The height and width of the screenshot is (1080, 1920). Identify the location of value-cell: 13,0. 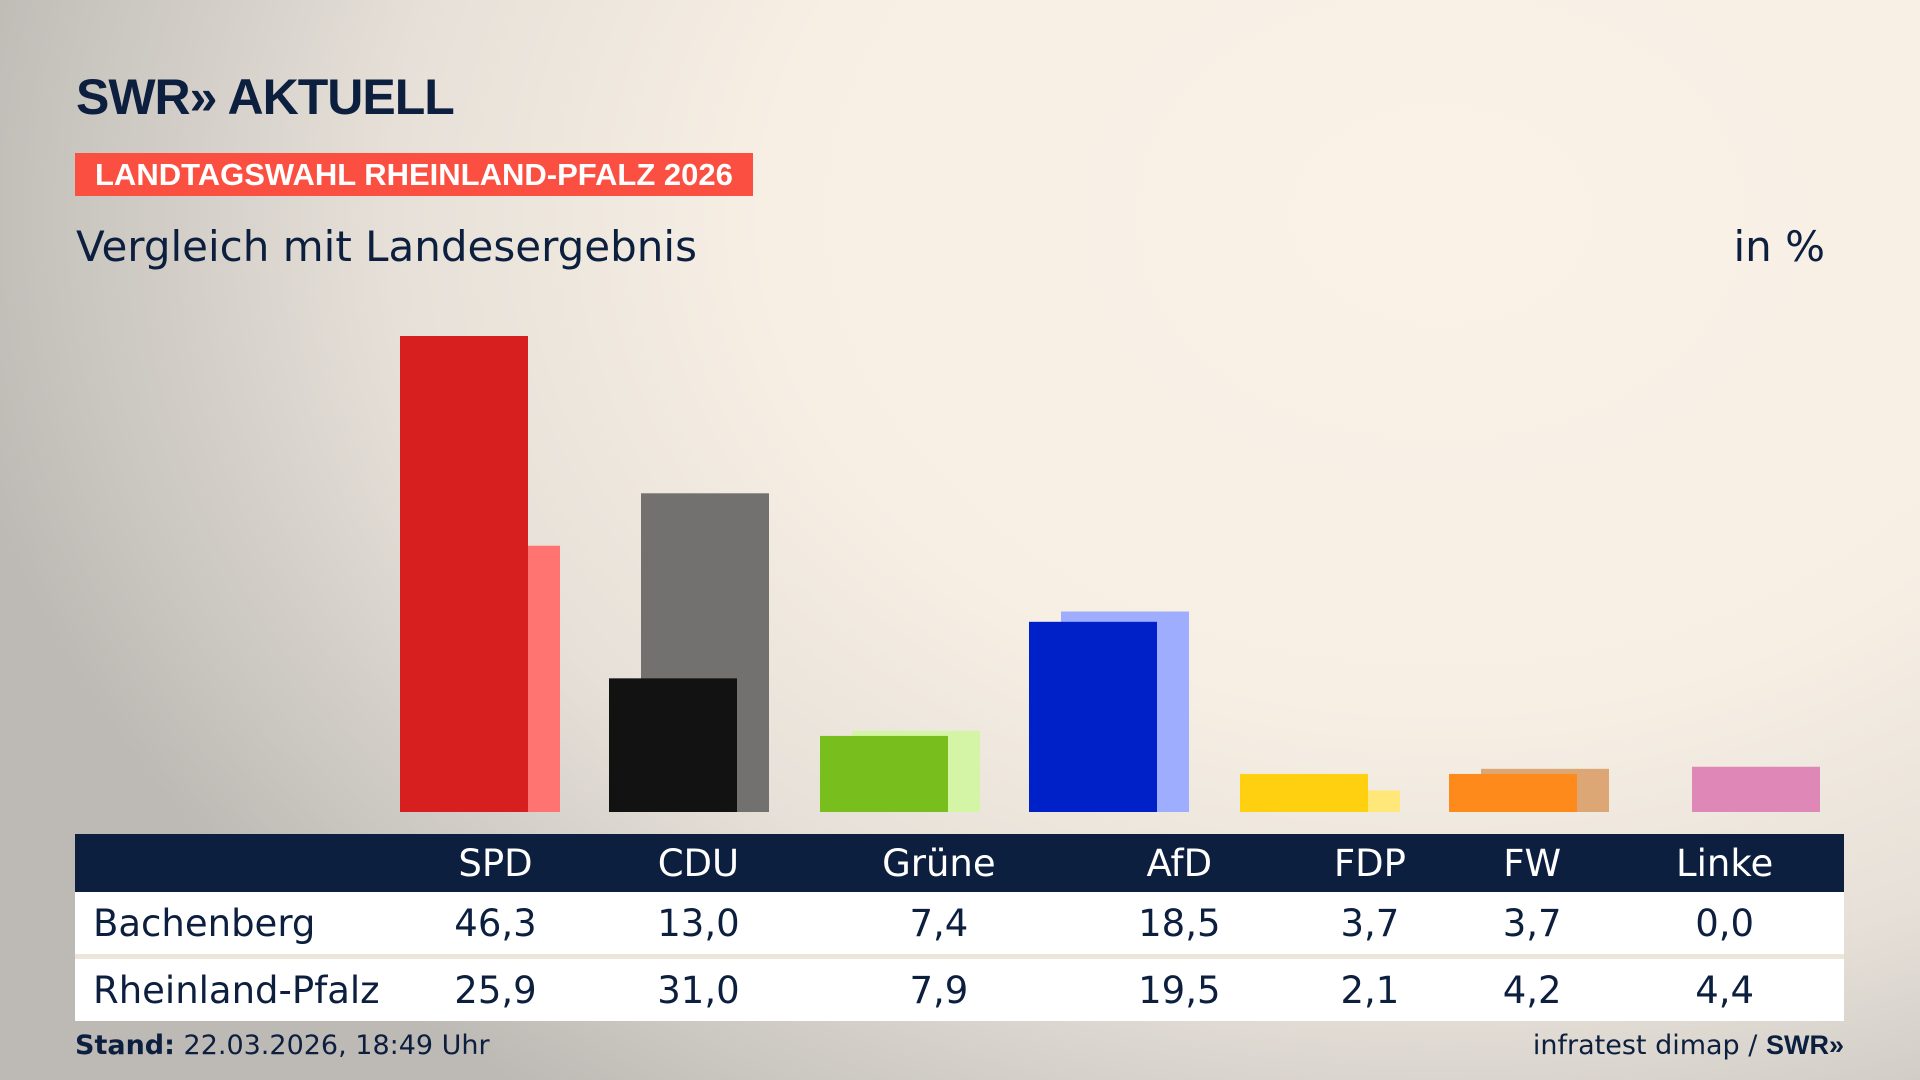
(698, 923).